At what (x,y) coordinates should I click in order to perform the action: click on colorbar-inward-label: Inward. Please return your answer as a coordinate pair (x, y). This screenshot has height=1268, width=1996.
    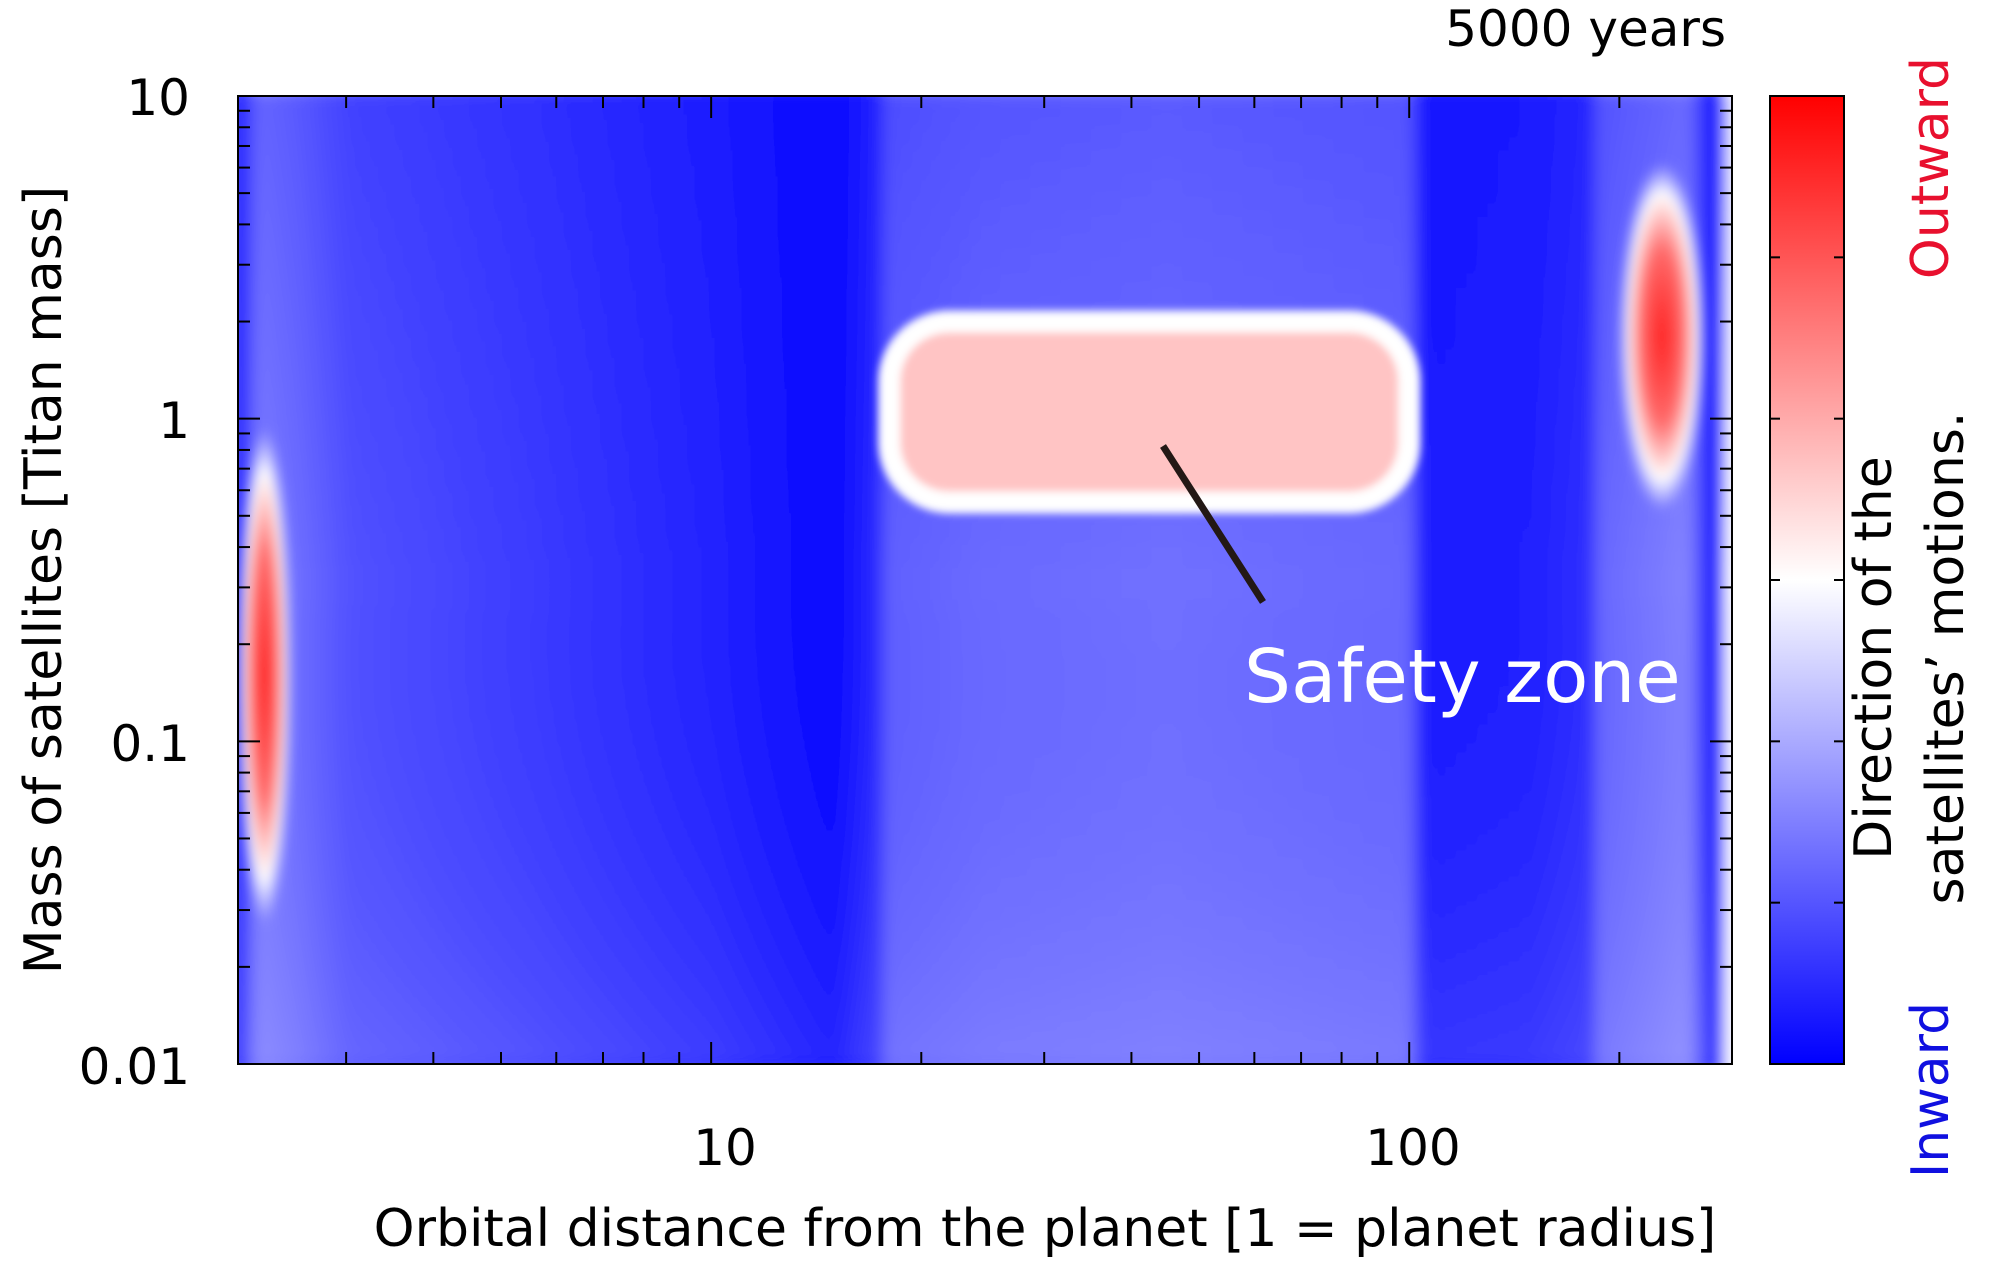
    Looking at the image, I should click on (1931, 1090).